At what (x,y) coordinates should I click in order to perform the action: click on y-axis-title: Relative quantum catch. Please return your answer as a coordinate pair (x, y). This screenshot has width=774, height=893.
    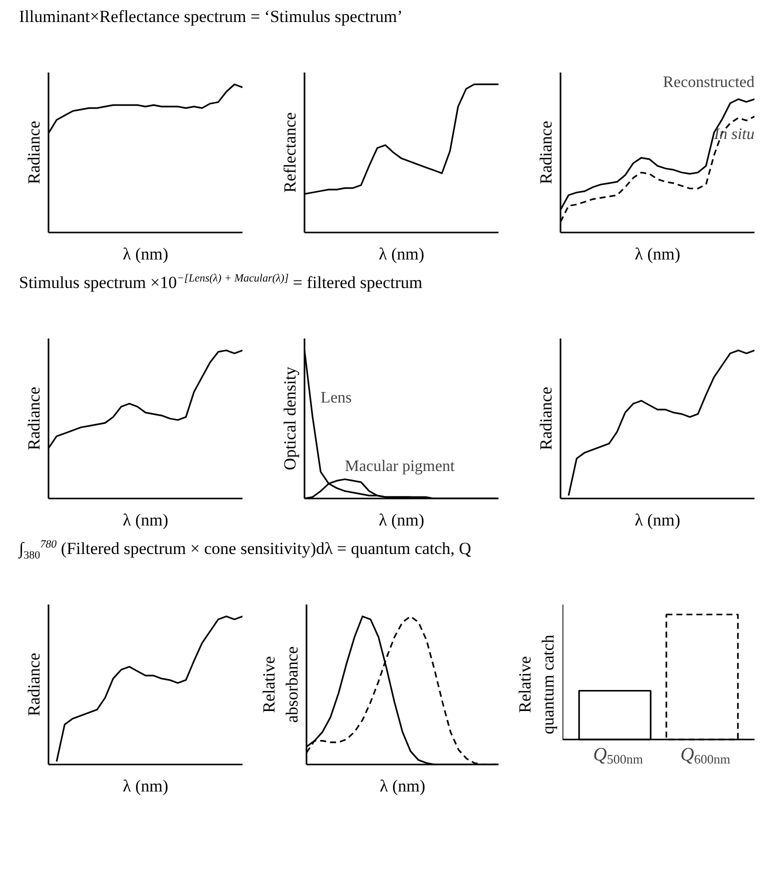
    Looking at the image, I should click on (537, 684).